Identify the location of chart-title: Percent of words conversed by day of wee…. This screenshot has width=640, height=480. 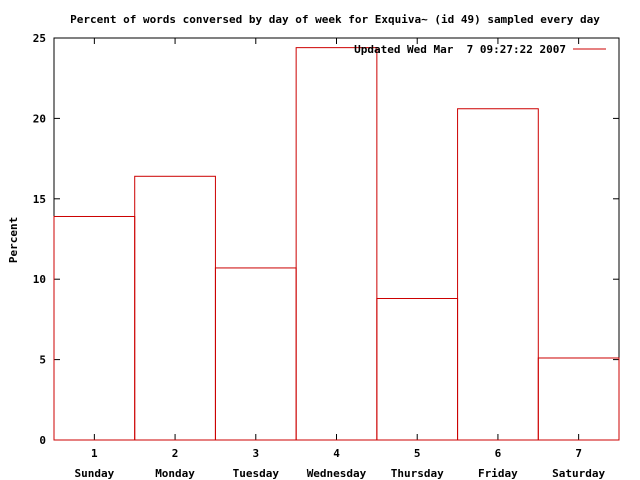
(335, 19).